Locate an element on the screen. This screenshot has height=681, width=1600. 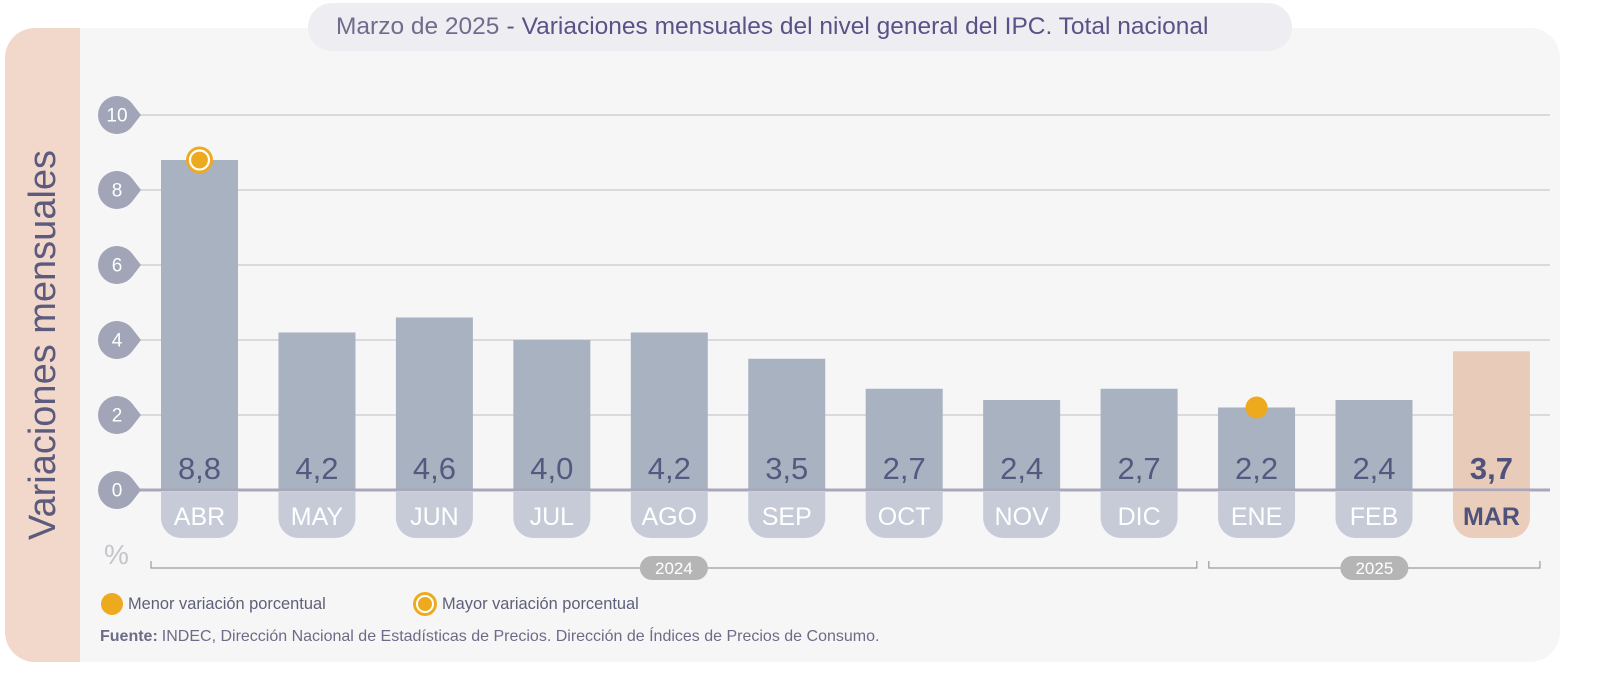
bar-sep is located at coordinates (787, 424).